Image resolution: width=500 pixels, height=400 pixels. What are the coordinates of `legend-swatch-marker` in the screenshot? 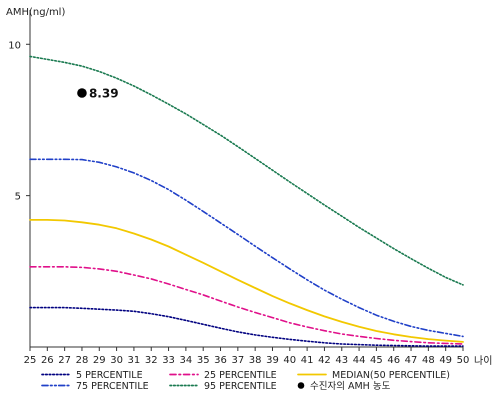 It's located at (301, 385).